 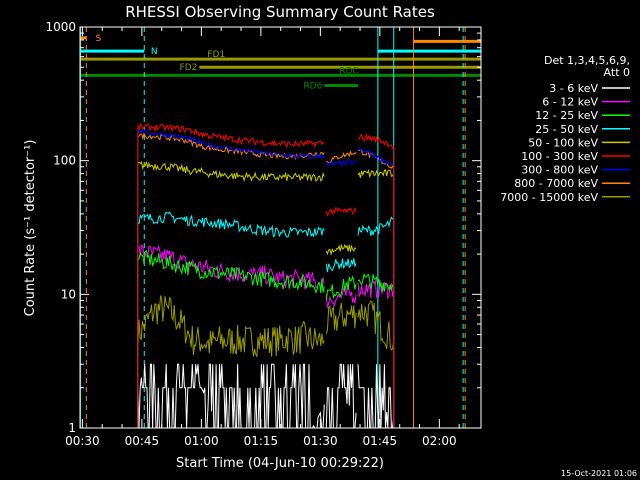 What do you see at coordinates (60, 27) in the screenshot?
I see `y-tick-label-1000: 1000` at bounding box center [60, 27].